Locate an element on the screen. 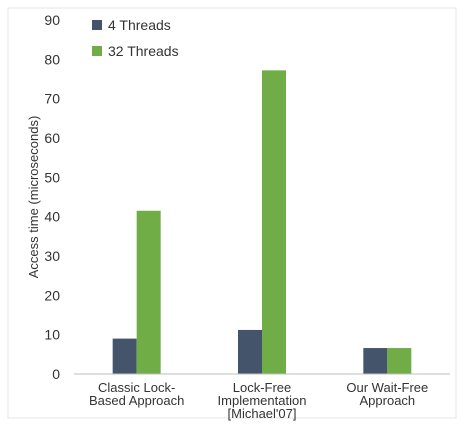  legend: 4 Threads 32 Threads is located at coordinates (135, 38).